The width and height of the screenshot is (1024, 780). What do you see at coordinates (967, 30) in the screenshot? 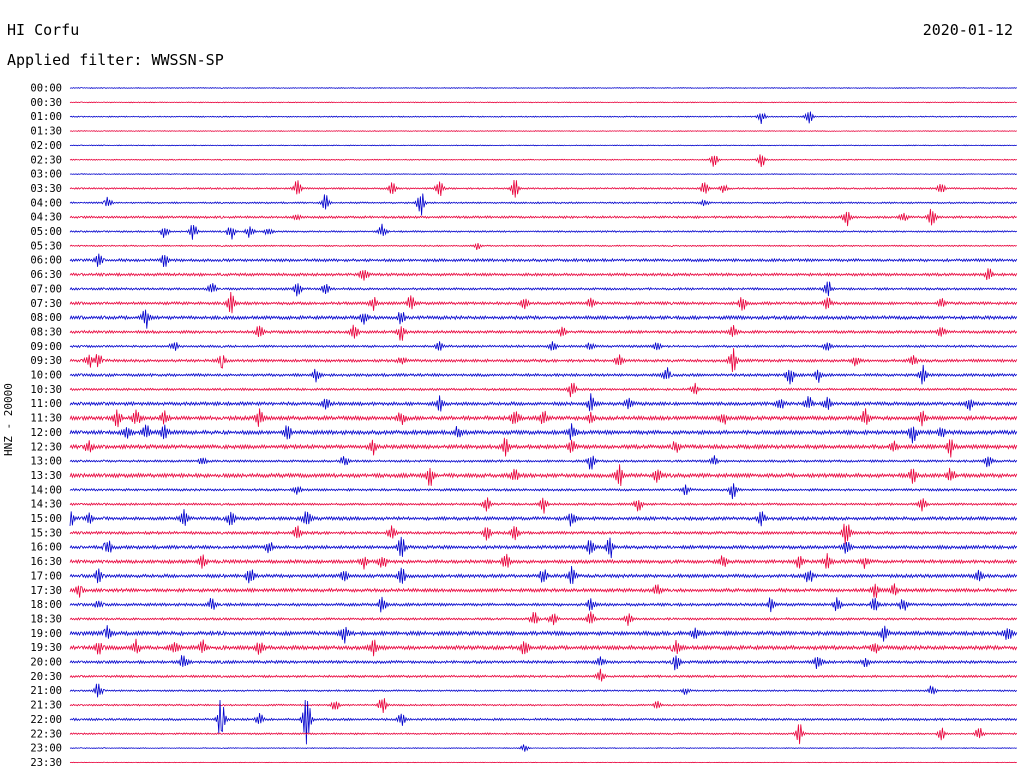
I see `date-label: 2020-01-12` at bounding box center [967, 30].